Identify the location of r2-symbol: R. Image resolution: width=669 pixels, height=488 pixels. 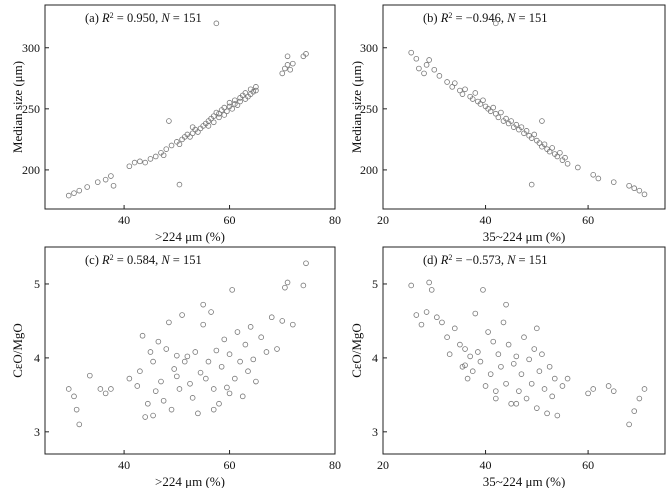
(105, 18).